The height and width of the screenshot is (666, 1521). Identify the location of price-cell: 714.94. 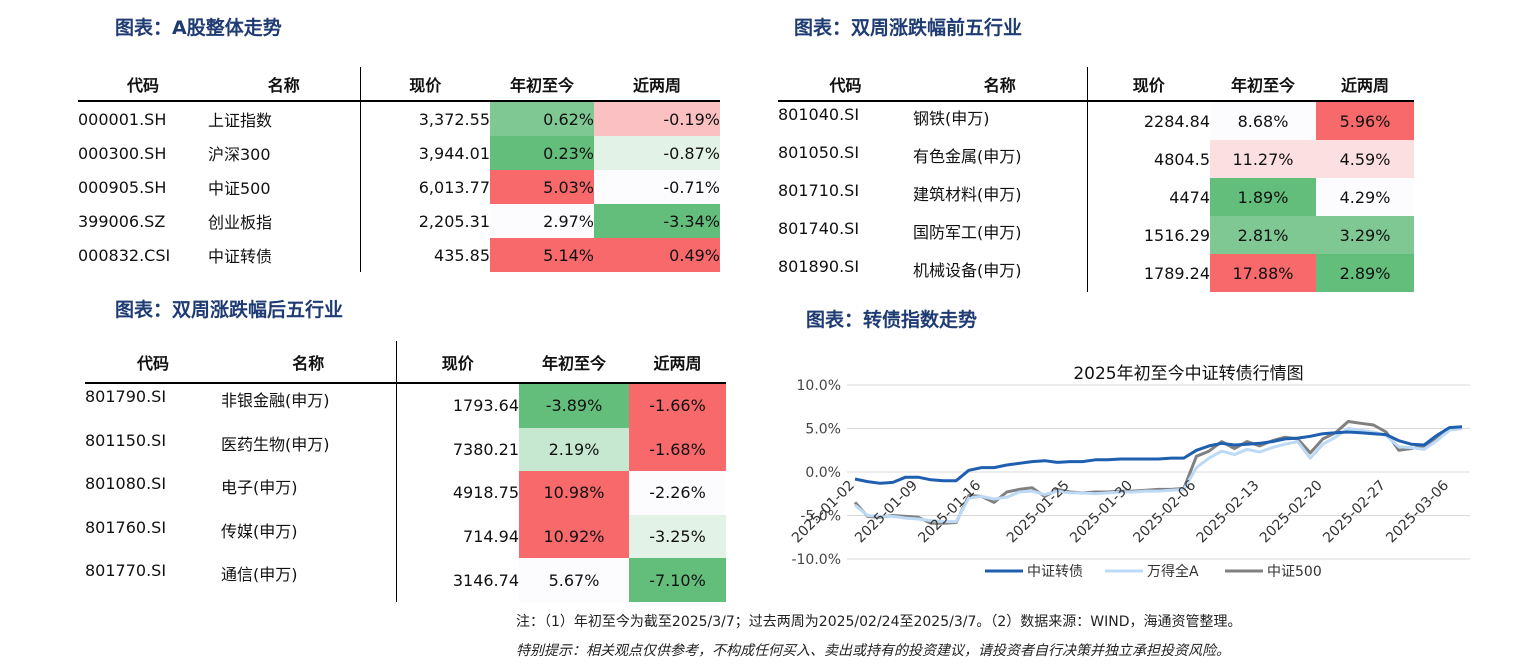
(457, 536).